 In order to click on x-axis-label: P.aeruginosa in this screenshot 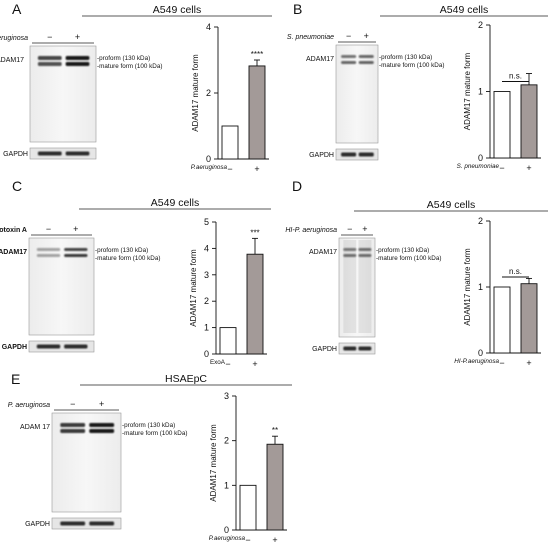, I will do `click(227, 538)`.